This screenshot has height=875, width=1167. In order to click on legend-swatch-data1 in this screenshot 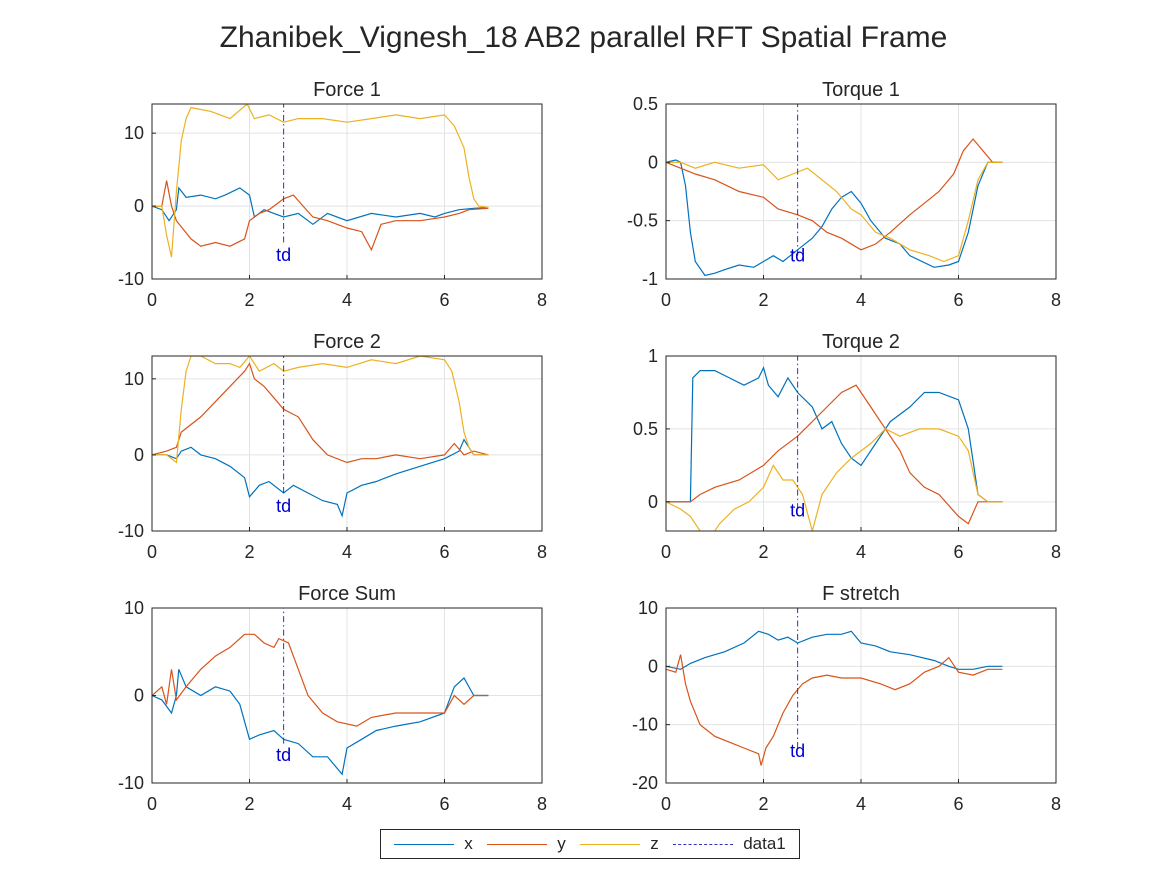, I will do `click(703, 844)`.